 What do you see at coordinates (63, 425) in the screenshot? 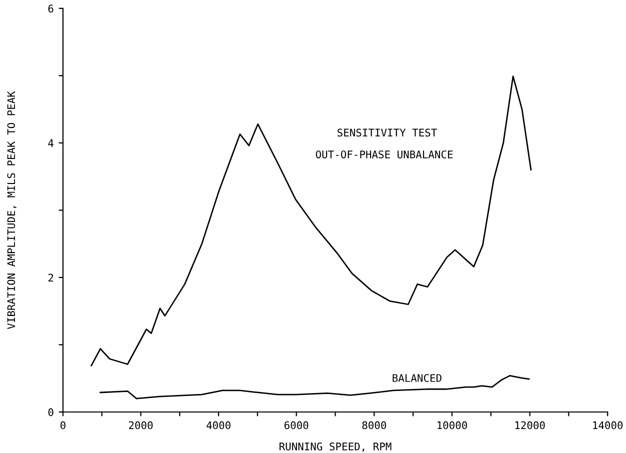
I see `x-tick-label: 0` at bounding box center [63, 425].